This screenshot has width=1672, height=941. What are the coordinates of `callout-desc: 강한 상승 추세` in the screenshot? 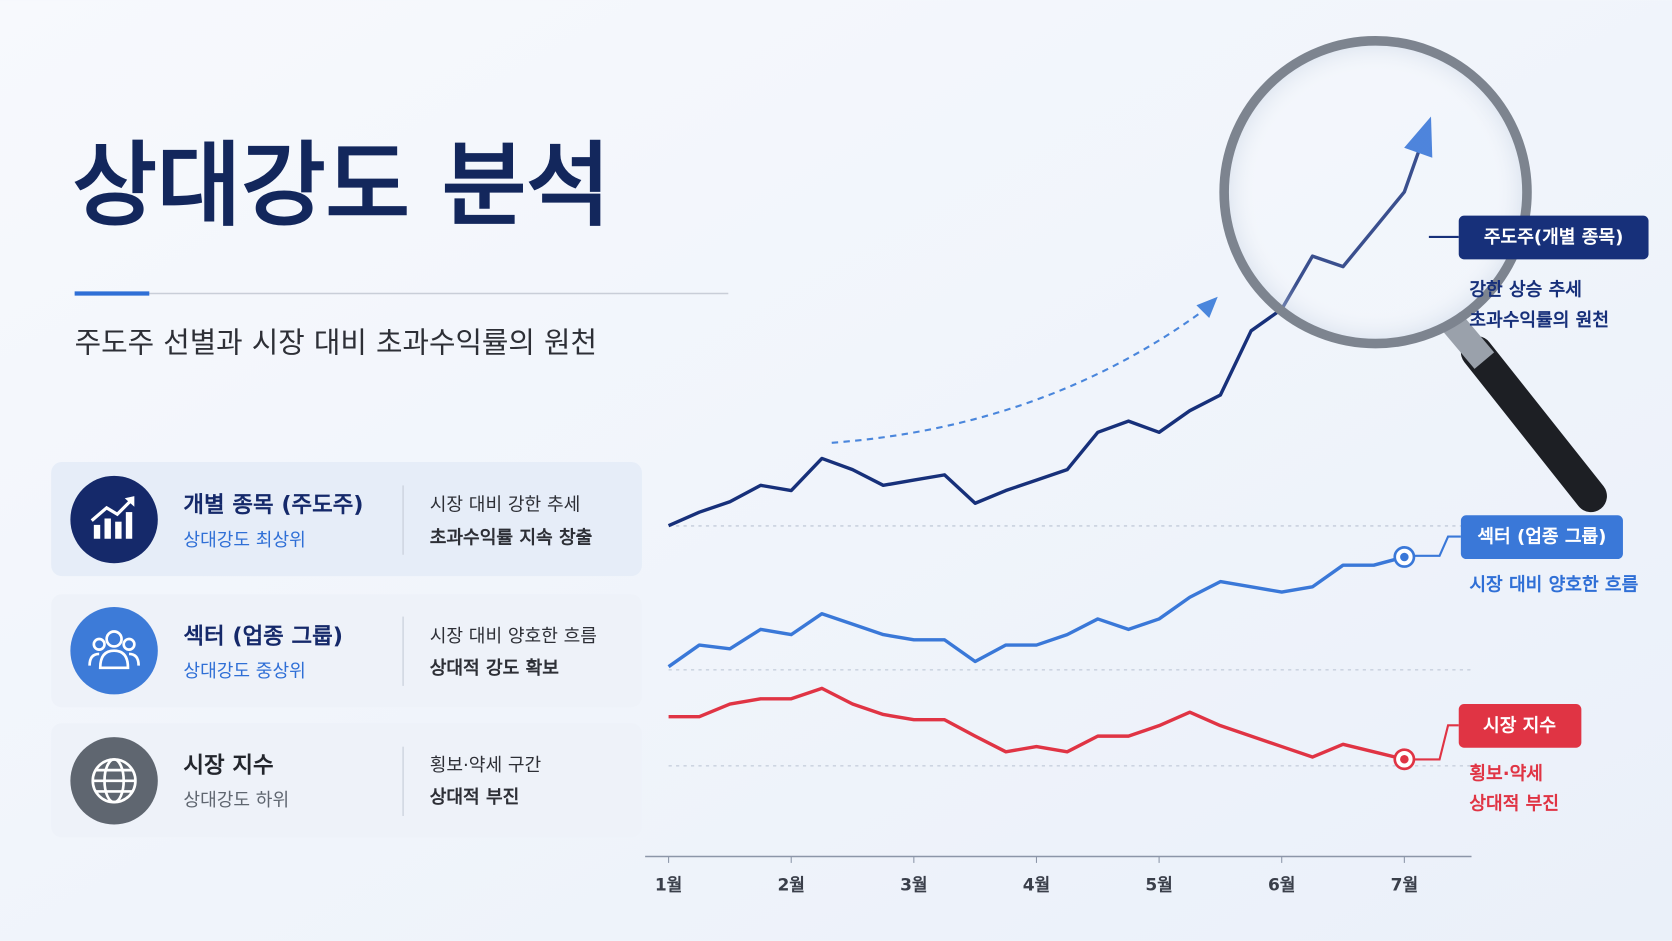 It's located at (1525, 289).